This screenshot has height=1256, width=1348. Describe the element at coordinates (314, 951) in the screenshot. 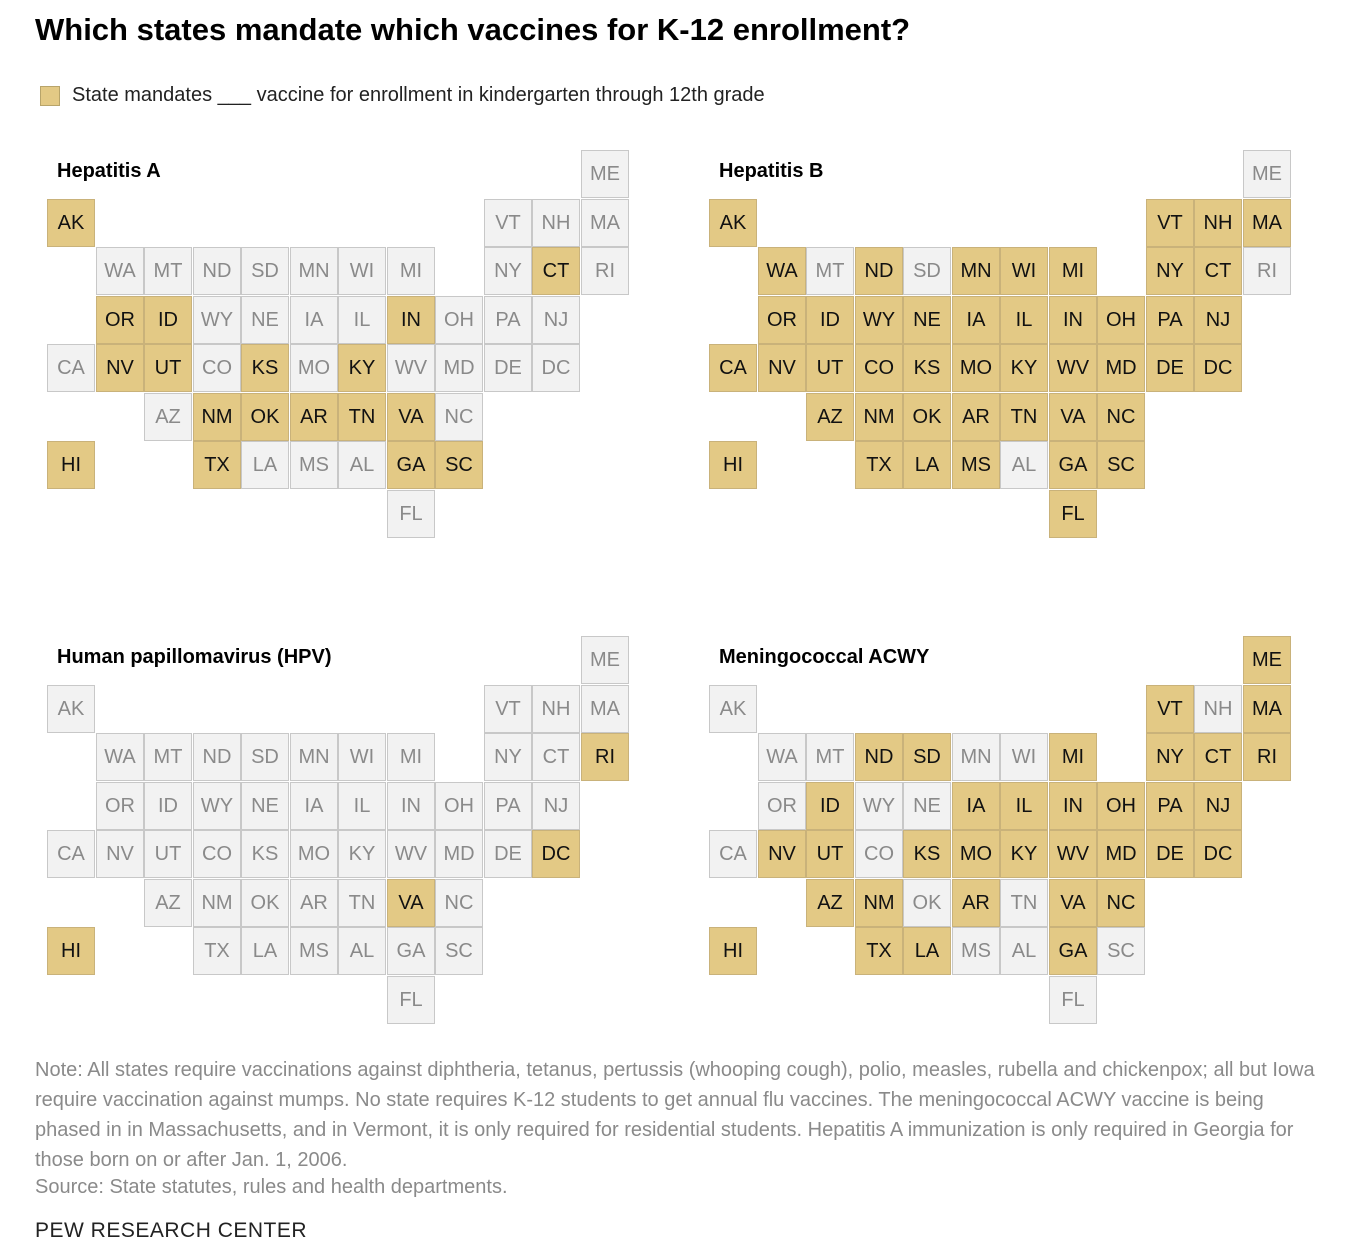

I see `state-tile-ms: MS` at that location.